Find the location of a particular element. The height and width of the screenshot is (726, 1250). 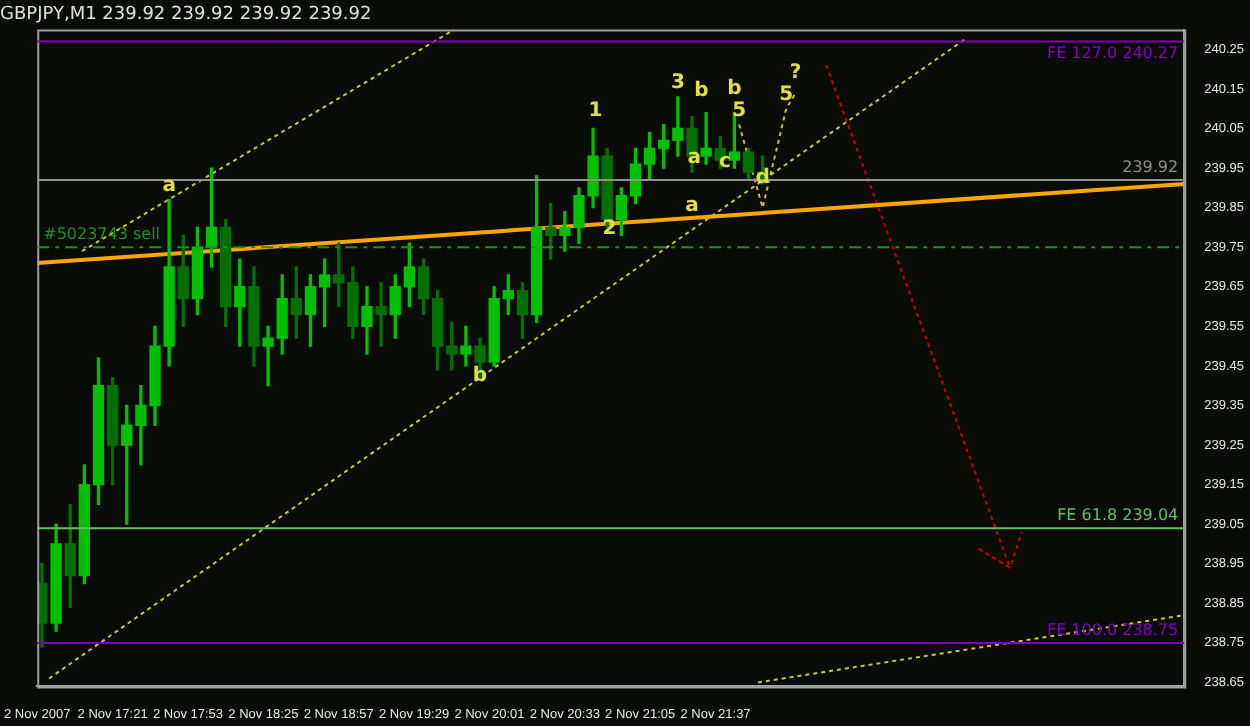

annotation: ? is located at coordinates (795, 72).